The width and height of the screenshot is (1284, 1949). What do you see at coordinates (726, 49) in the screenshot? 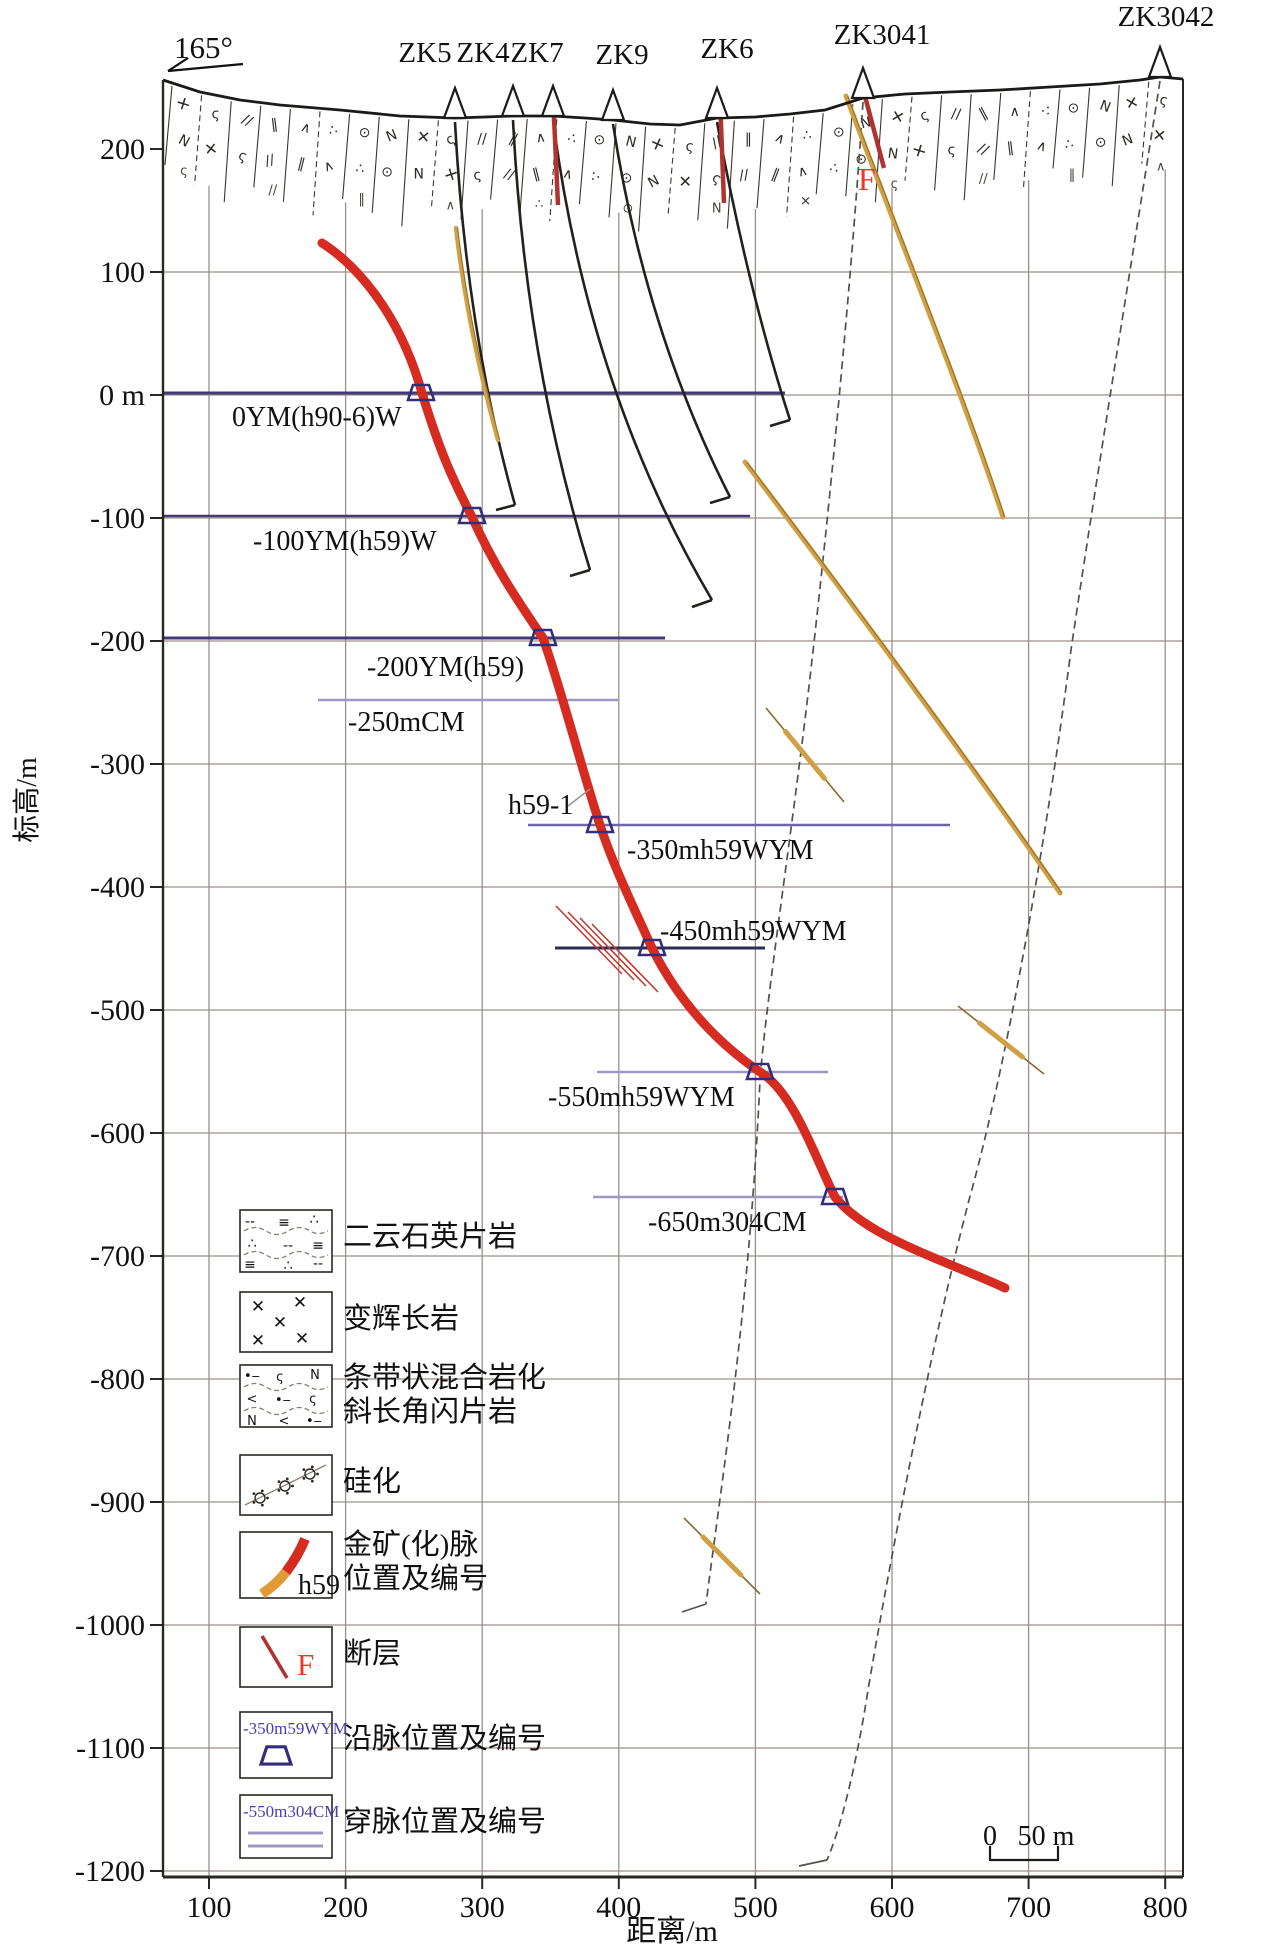
I see `borehole-label-ZK6: ZK6` at bounding box center [726, 49].